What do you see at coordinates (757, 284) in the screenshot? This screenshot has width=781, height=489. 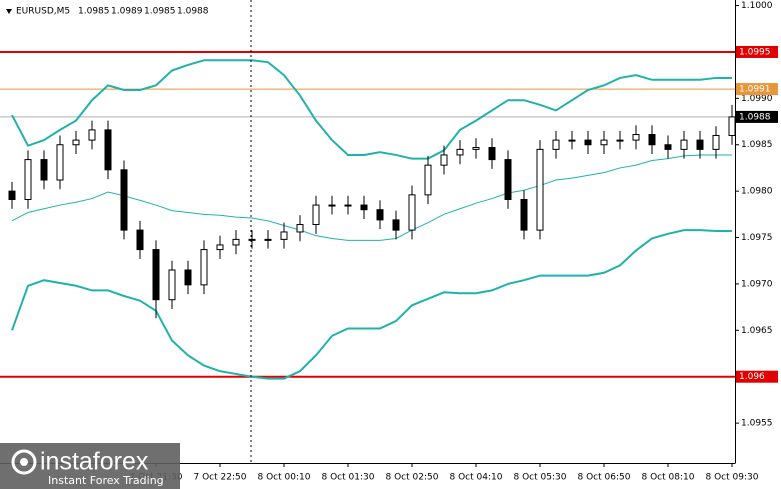 I see `y-tick-label: 1.0970` at bounding box center [757, 284].